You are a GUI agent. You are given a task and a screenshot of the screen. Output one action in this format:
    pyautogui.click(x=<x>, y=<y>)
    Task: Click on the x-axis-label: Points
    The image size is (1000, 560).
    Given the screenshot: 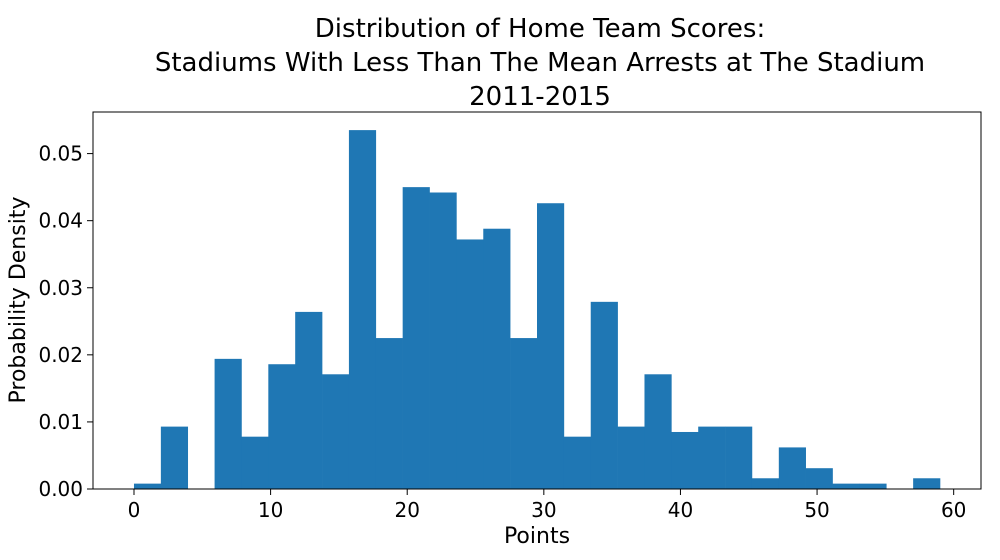 What is the action you would take?
    pyautogui.click(x=537, y=536)
    